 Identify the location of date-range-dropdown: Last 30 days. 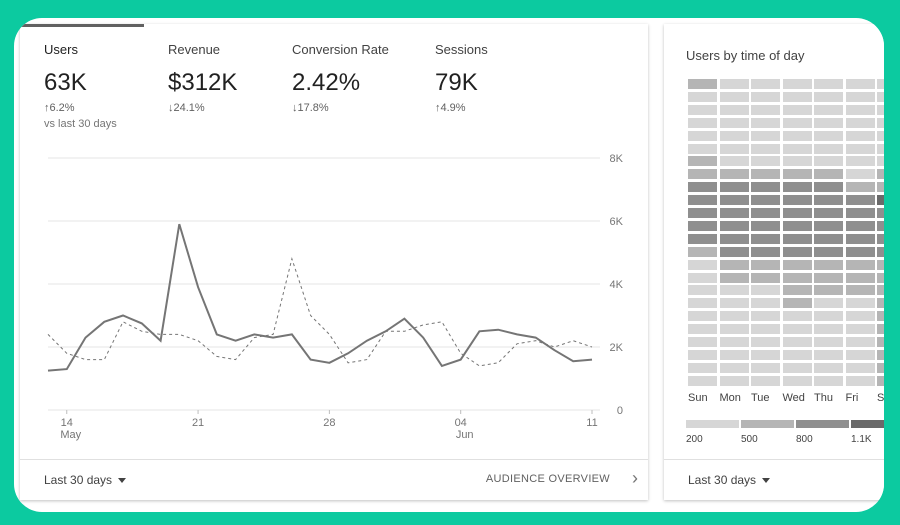
(85, 480).